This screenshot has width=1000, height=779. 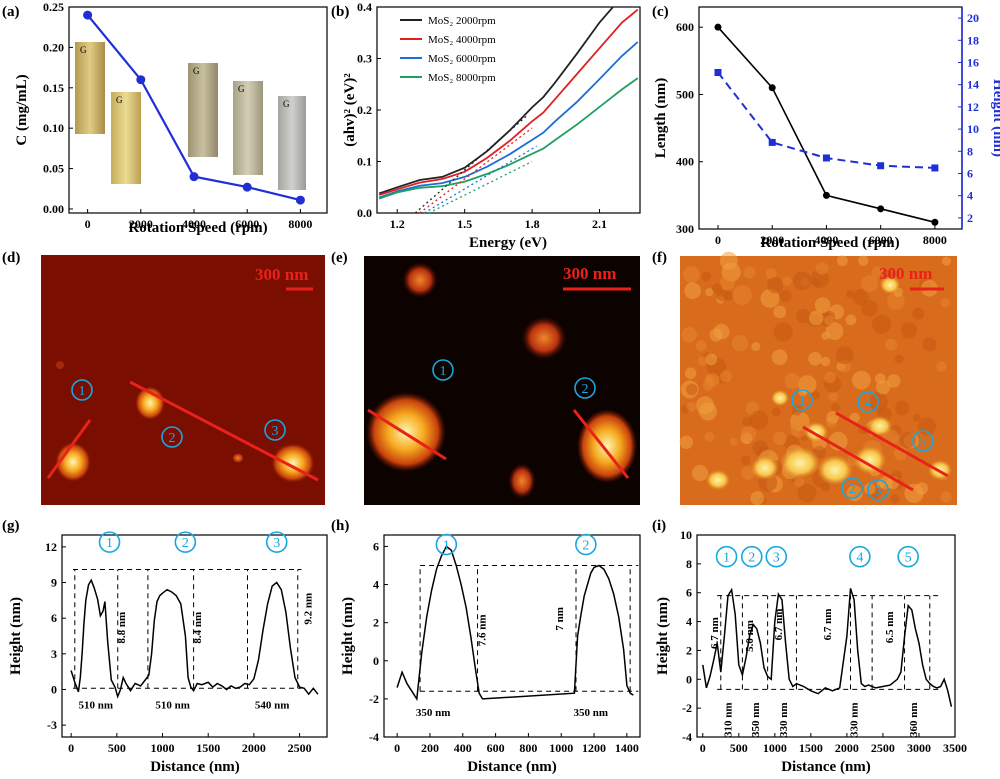 I want to click on width-annotation: 350 nm, so click(x=591, y=713).